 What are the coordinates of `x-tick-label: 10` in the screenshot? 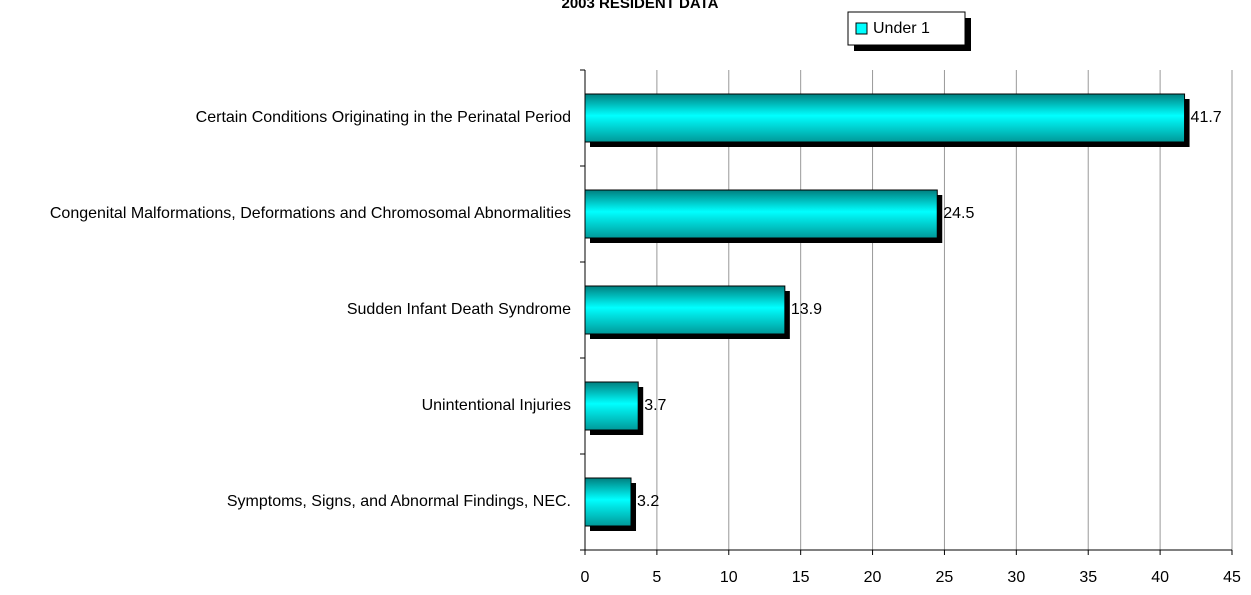 It's located at (729, 577).